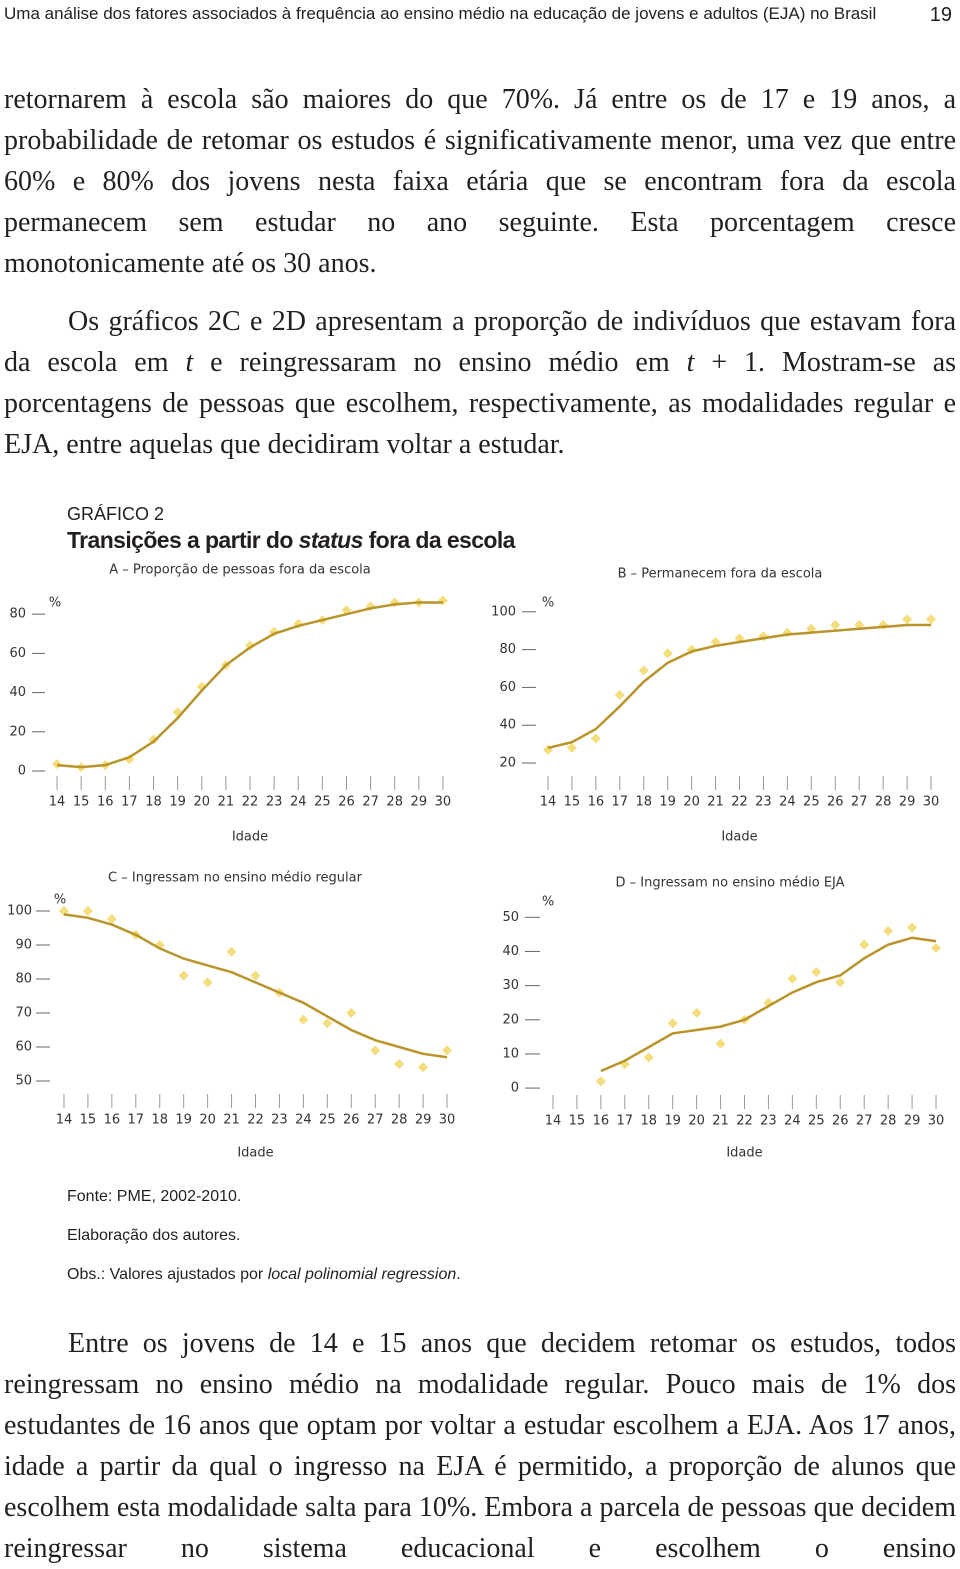 The height and width of the screenshot is (1569, 960). Describe the element at coordinates (507, 725) in the screenshot. I see `y-tick-label: 40` at that location.